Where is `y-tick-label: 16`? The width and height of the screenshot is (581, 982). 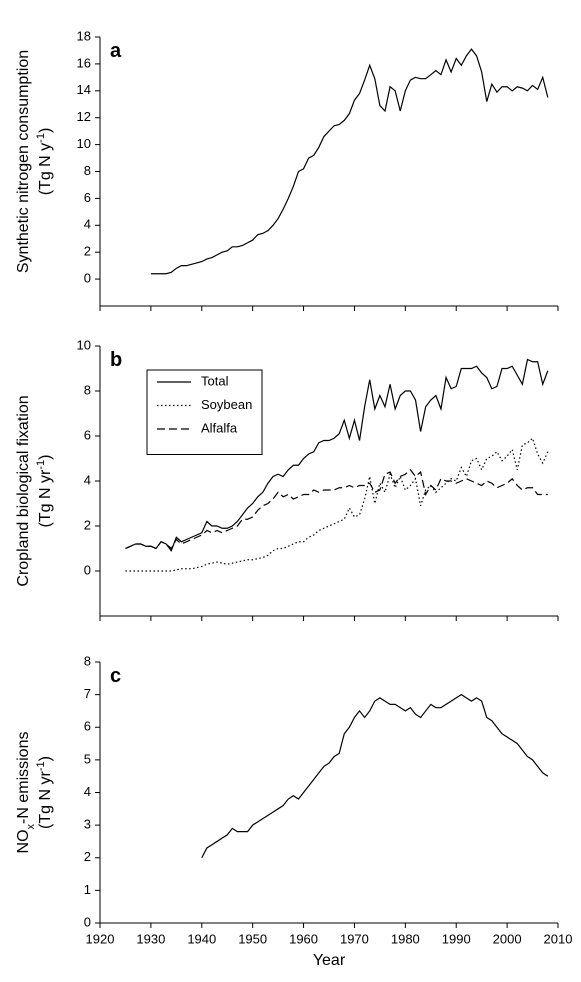 y-tick-label: 16 is located at coordinates (84, 62).